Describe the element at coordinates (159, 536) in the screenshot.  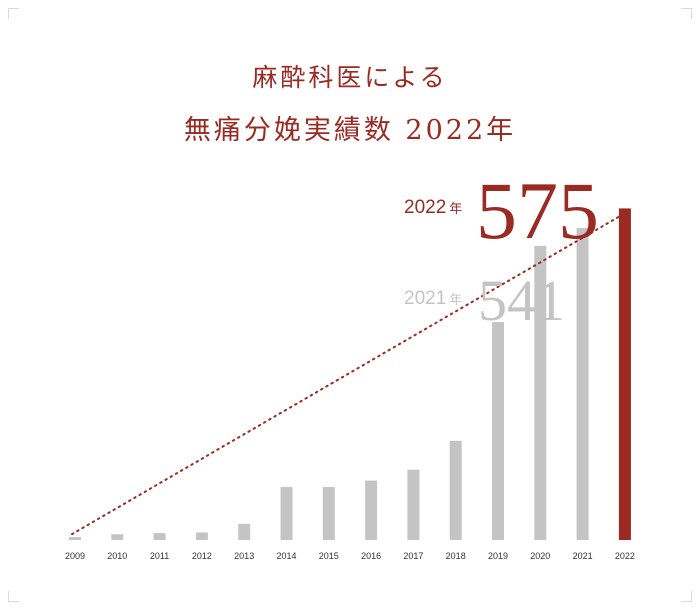
I see `bar-2011` at that location.